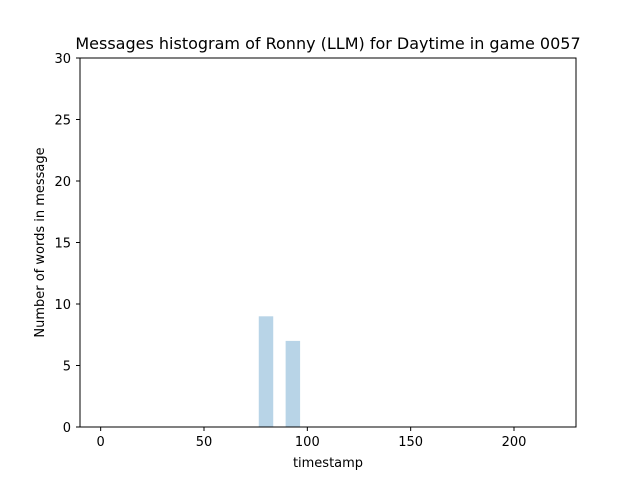  Describe the element at coordinates (62, 59) in the screenshot. I see `y-tick-label: 30` at that location.